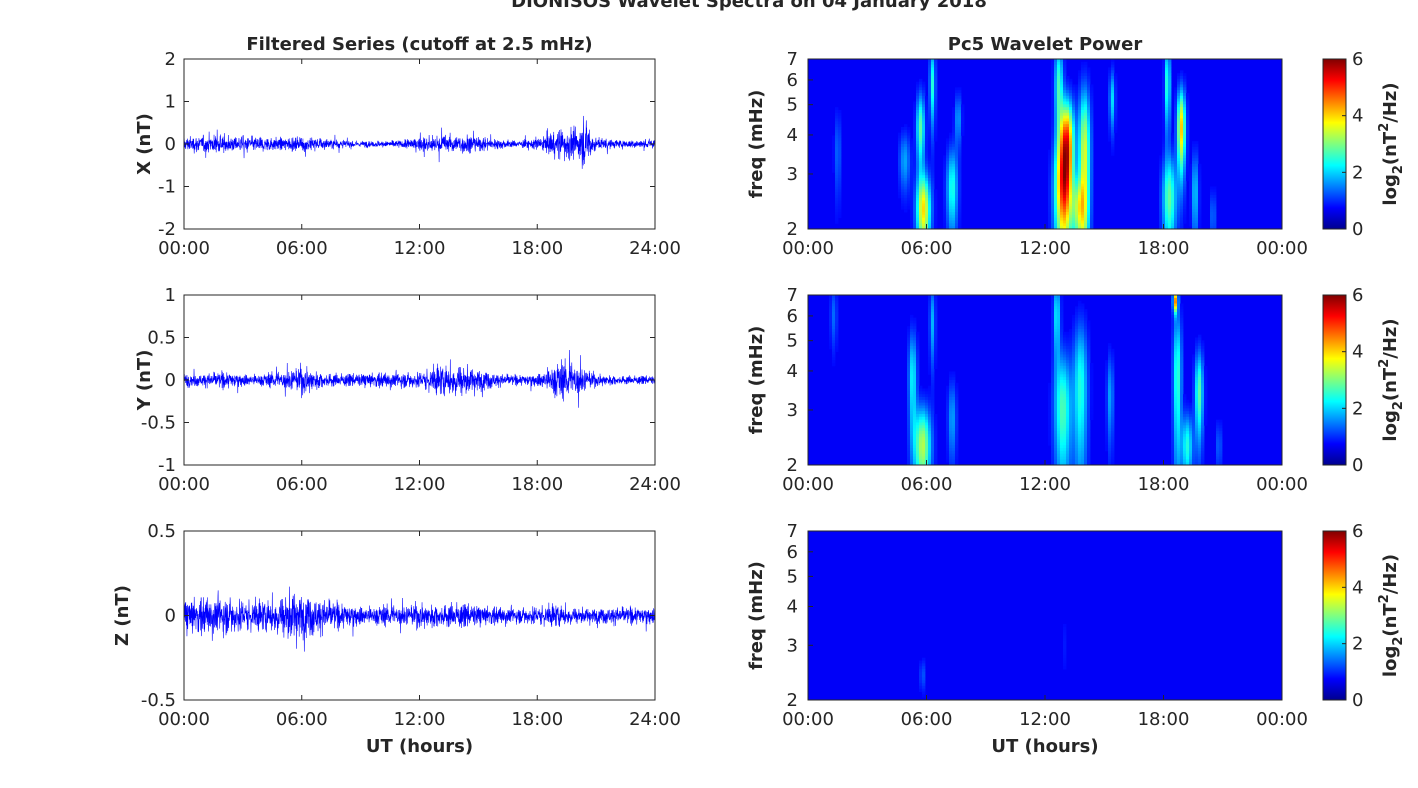 This screenshot has height=788, width=1418. Describe the element at coordinates (170, 102) in the screenshot. I see `y-tick-label: 1` at that location.